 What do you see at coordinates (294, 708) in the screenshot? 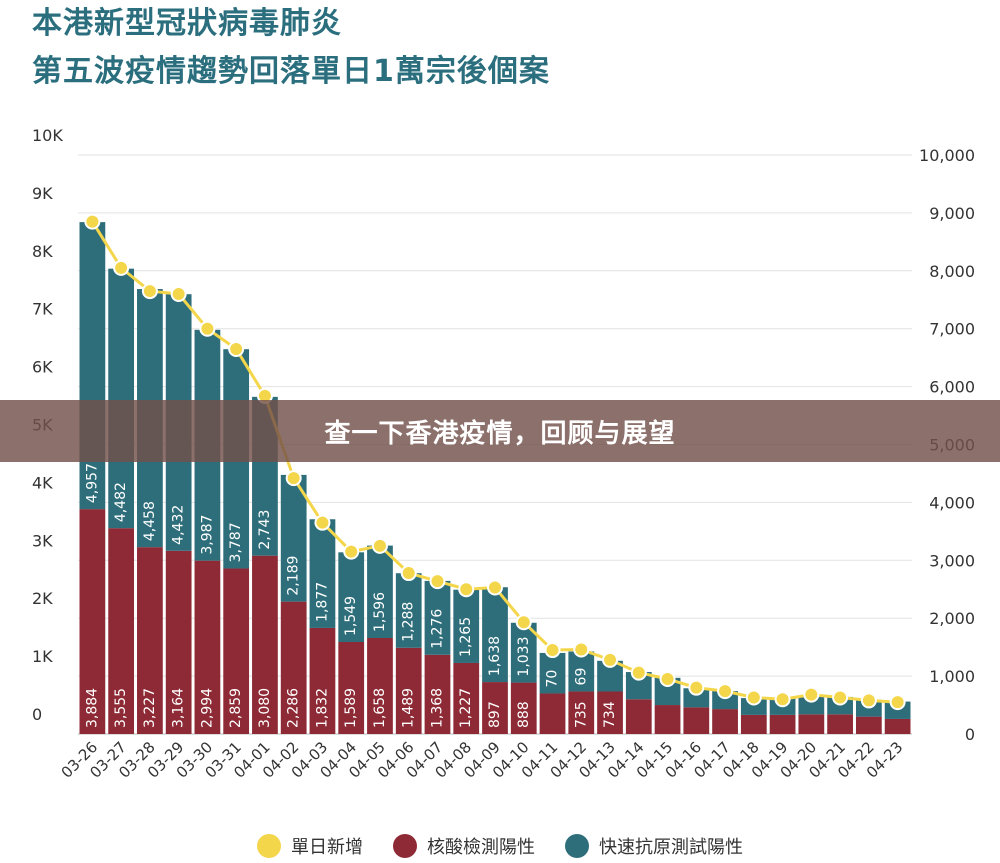
I see `bar-label-pcr: 2,286` at bounding box center [294, 708].